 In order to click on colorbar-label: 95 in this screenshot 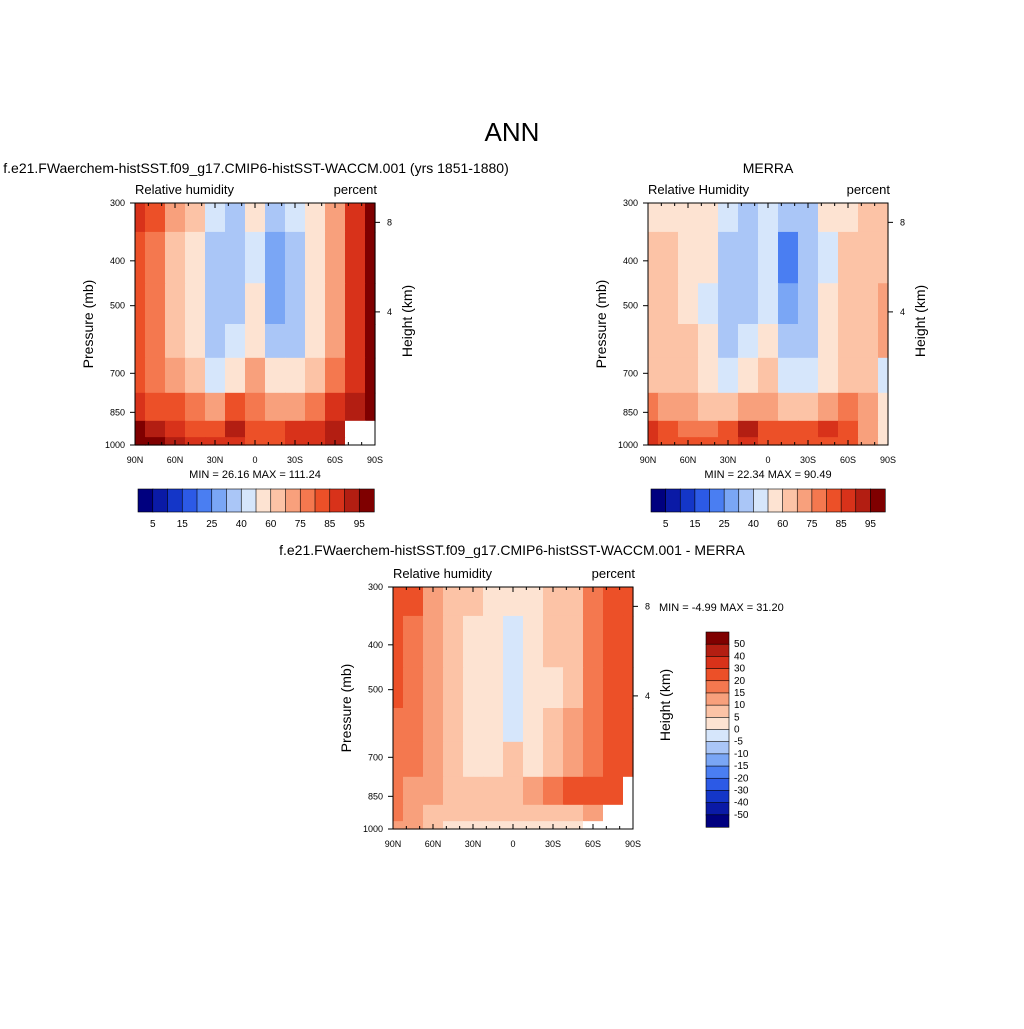, I will do `click(871, 524)`.